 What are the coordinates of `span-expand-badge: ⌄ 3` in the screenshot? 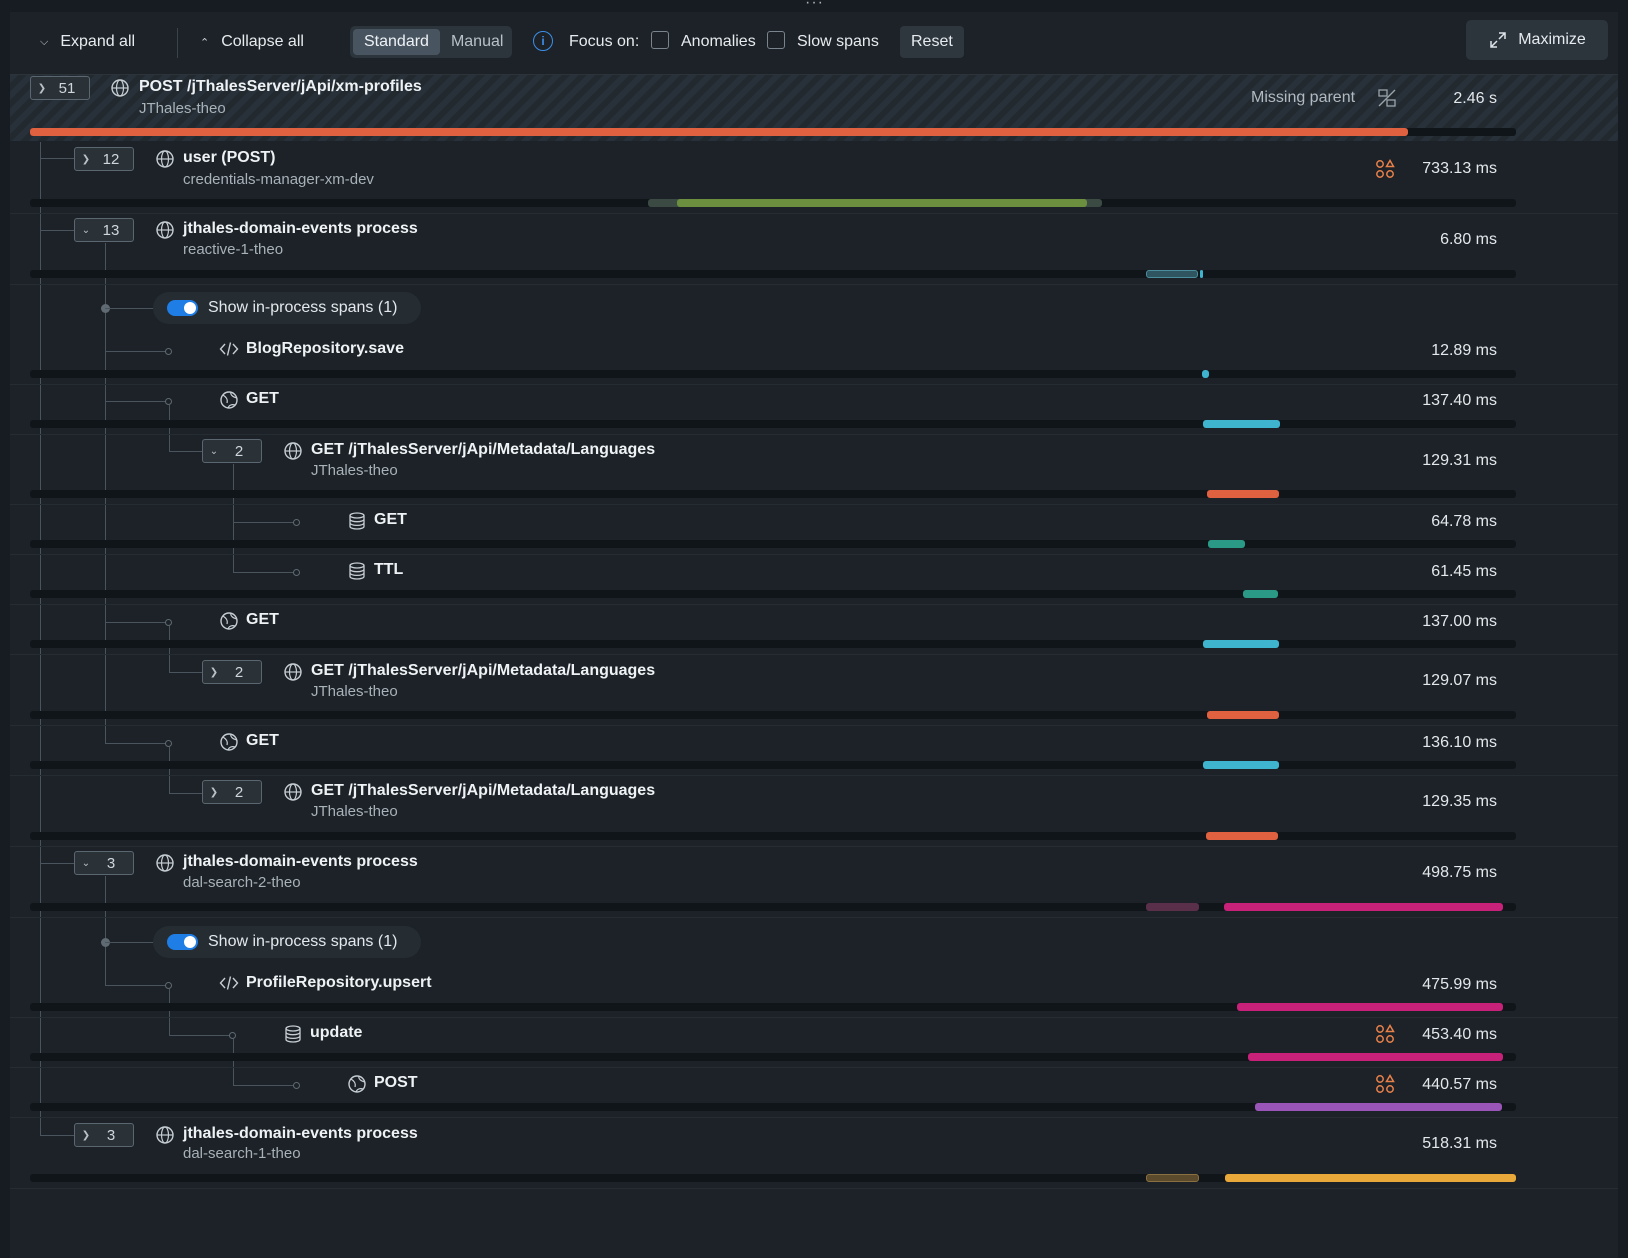 It's located at (104, 863).